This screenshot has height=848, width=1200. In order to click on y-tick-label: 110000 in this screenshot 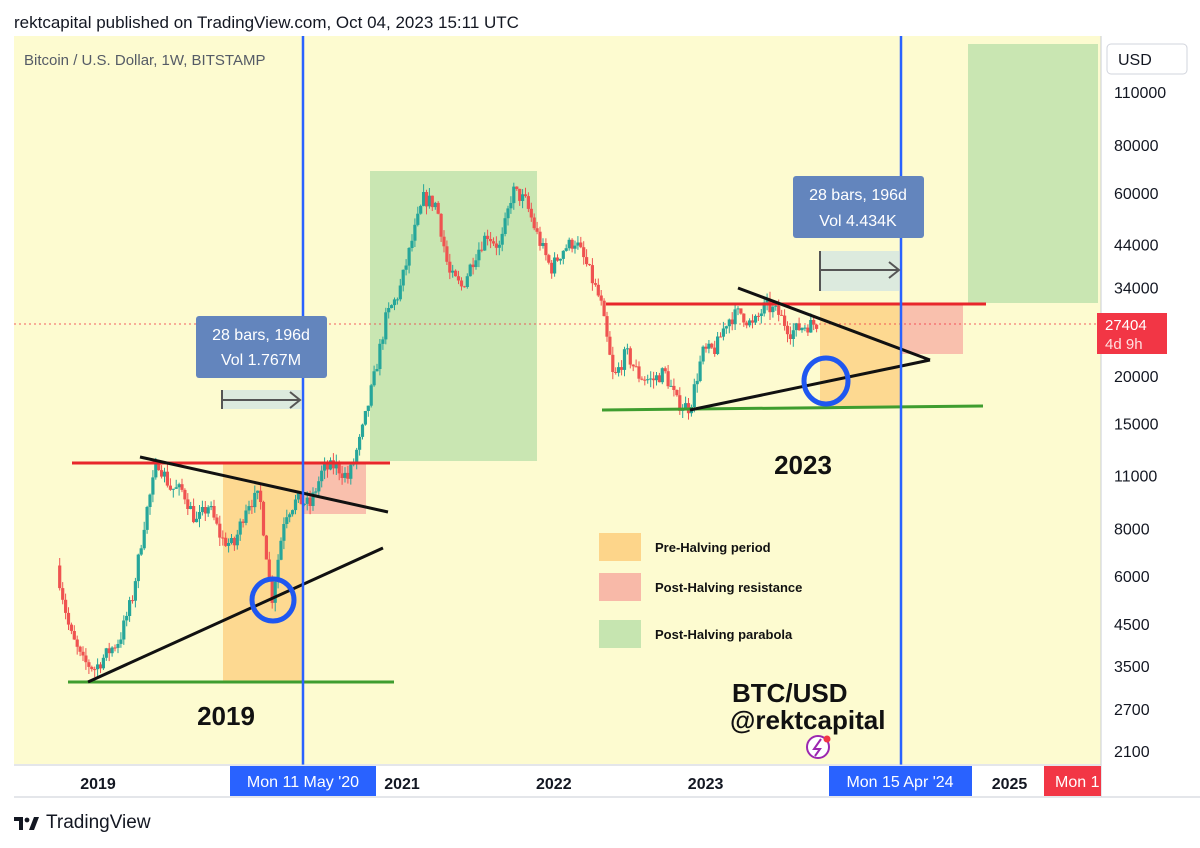, I will do `click(1140, 93)`.